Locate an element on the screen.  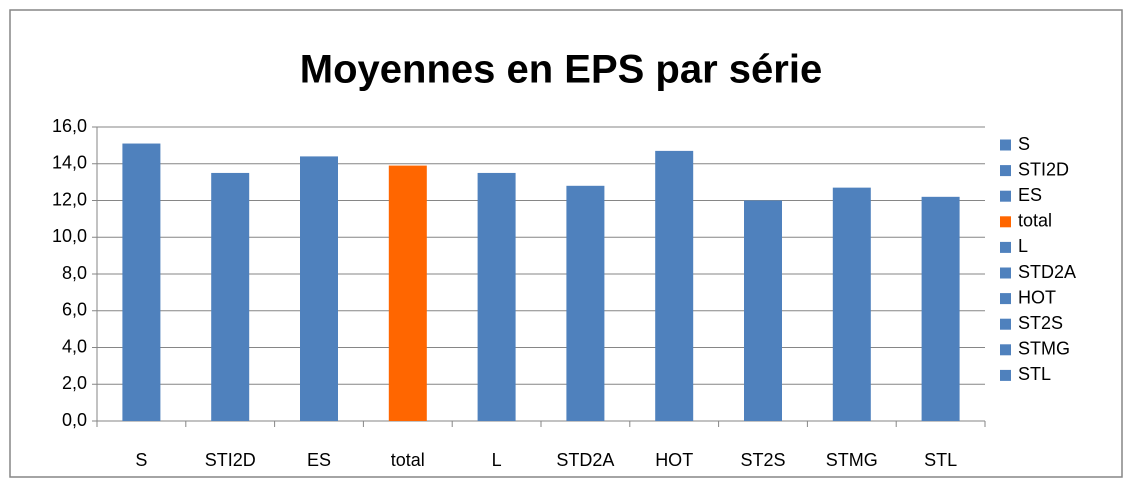
y-tick-label: 2,0 is located at coordinates (74, 383).